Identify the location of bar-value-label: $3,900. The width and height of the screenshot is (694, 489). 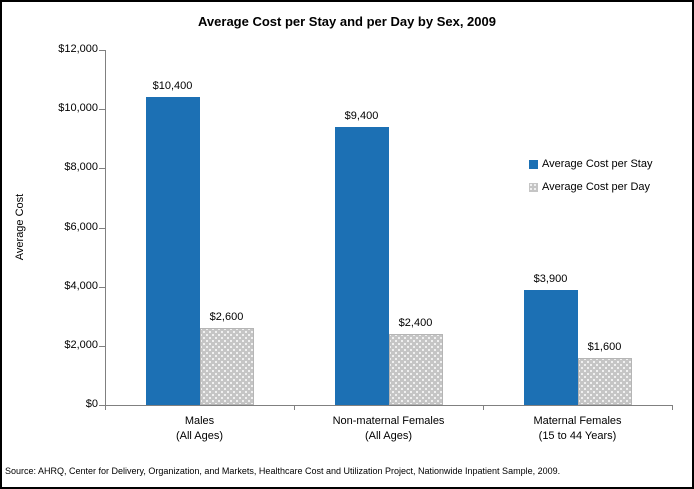
(550, 279).